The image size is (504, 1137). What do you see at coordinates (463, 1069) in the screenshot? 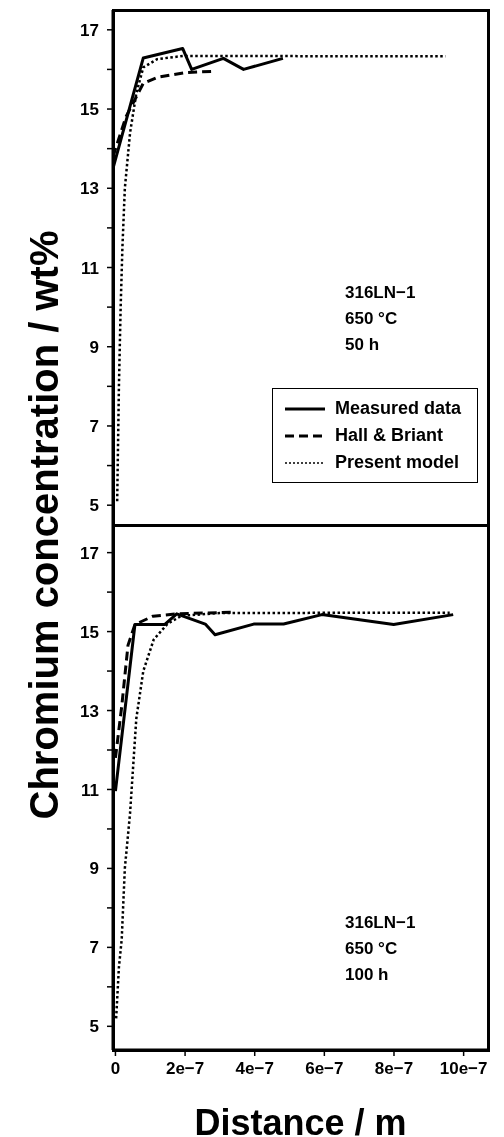
I see `x-tick-label: 10e−7` at bounding box center [463, 1069].